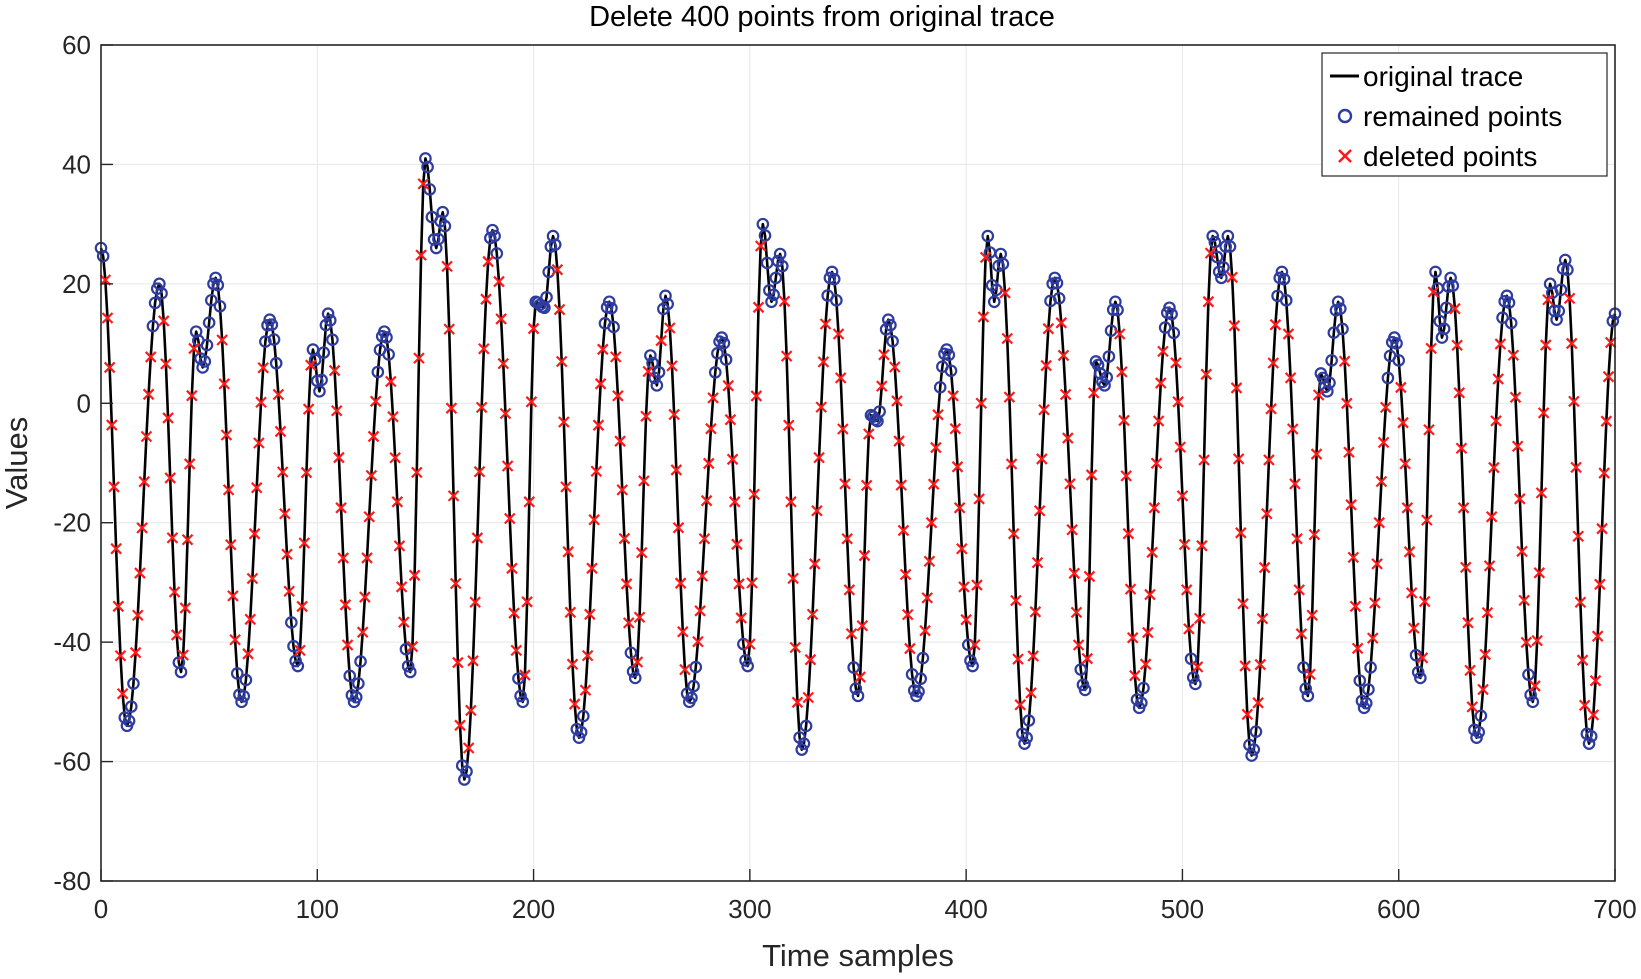 This screenshot has height=979, width=1641. What do you see at coordinates (1398, 909) in the screenshot?
I see `x-tick-label: 600` at bounding box center [1398, 909].